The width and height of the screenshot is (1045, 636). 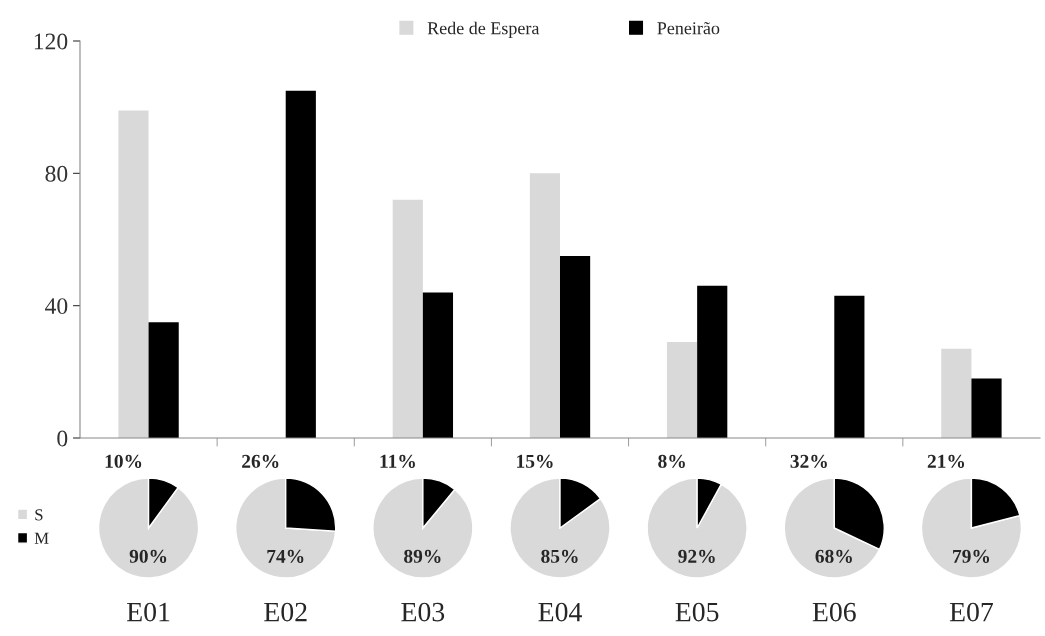 I want to click on y-tick-label: 120, so click(x=51, y=41).